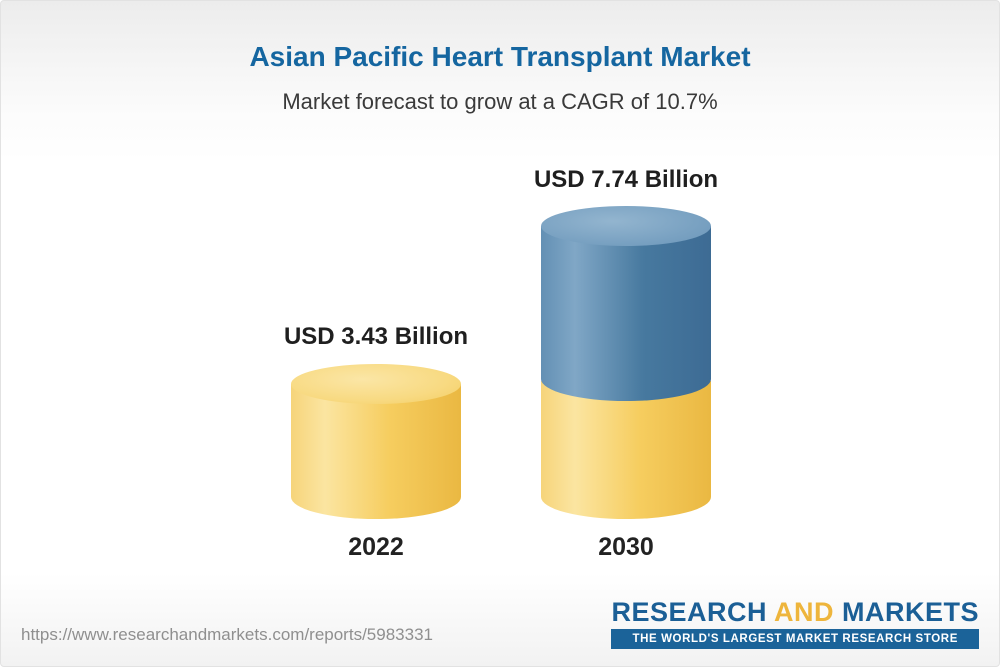  I want to click on category-label-2022: 2022, so click(376, 547).